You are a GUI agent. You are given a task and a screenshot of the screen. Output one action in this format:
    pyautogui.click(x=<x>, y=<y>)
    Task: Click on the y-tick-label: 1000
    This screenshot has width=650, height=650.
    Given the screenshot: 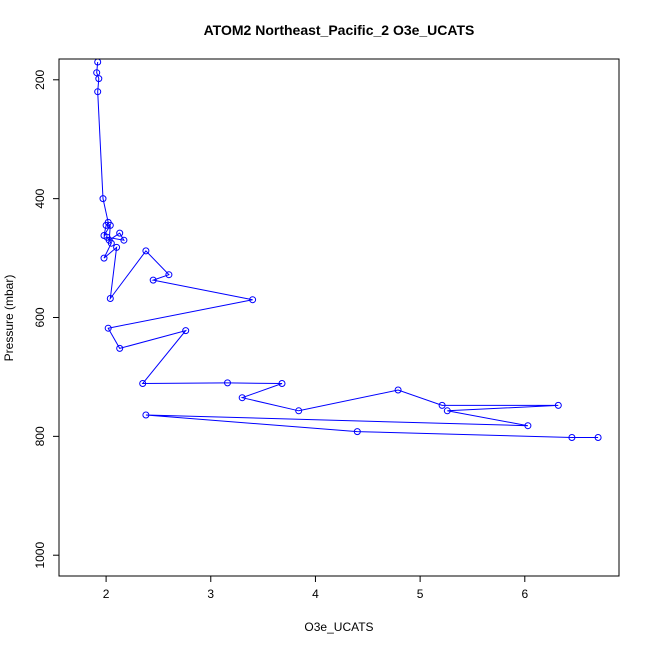 What is the action you would take?
    pyautogui.click(x=40, y=555)
    